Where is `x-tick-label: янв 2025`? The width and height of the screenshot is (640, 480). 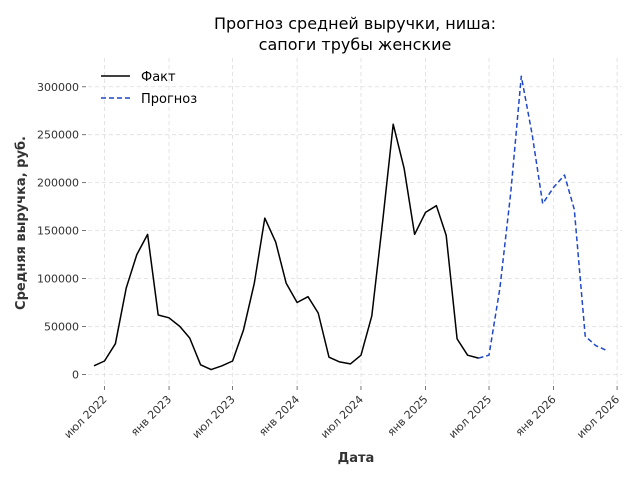
x-tick-label: янв 2025 is located at coordinates (408, 416).